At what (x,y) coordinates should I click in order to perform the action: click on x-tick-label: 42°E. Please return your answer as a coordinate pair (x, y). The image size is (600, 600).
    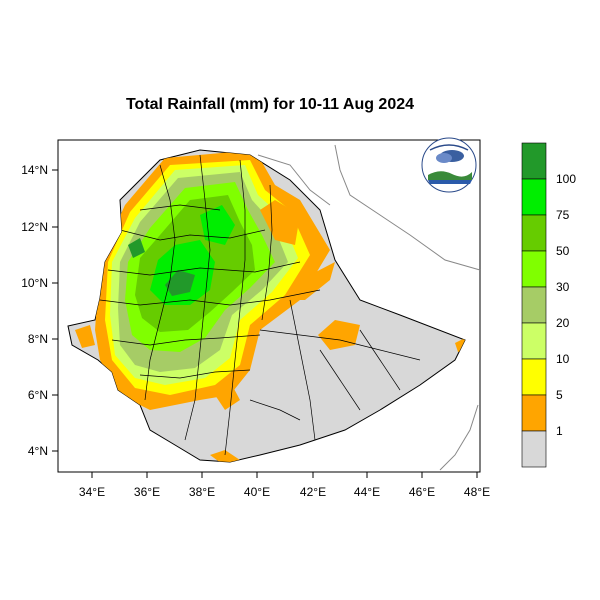
    Looking at the image, I should click on (313, 492).